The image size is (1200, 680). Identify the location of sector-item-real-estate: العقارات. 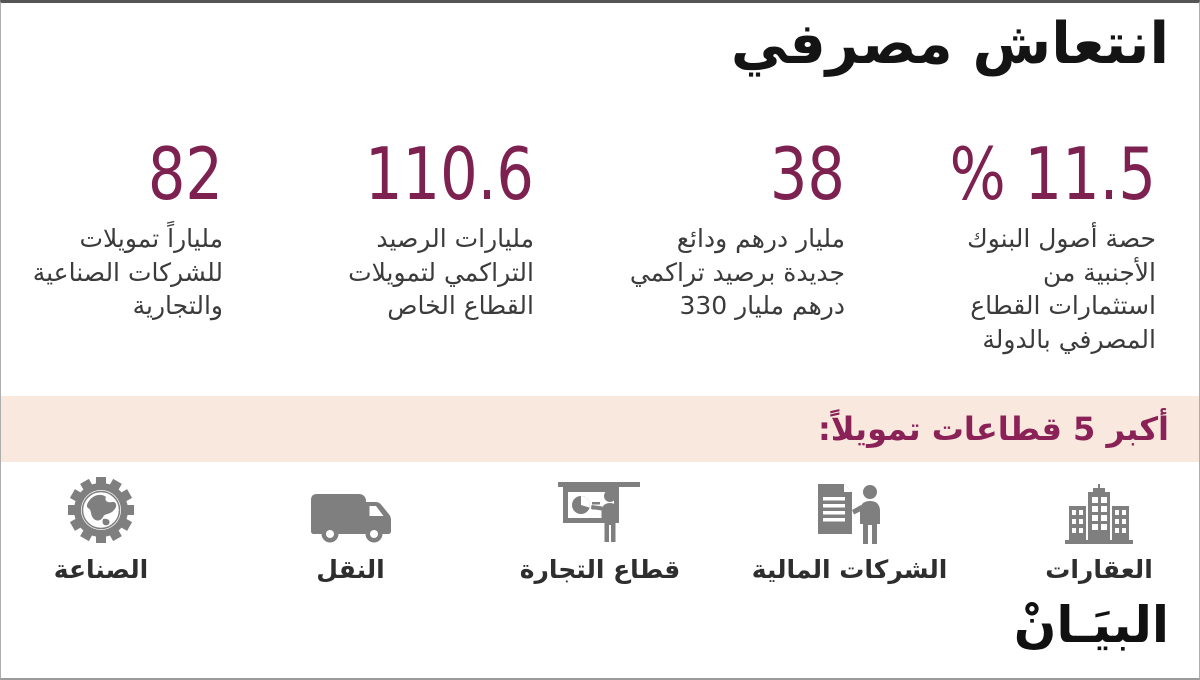
(1099, 525).